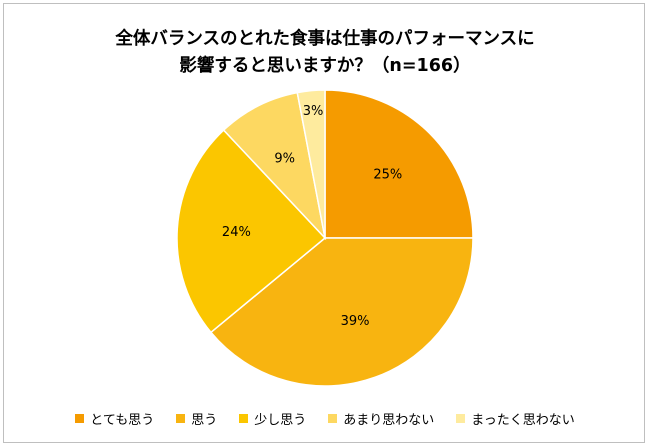 The width and height of the screenshot is (650, 448). Describe the element at coordinates (122, 420) in the screenshot. I see `legend-label-1: とても思う` at that location.